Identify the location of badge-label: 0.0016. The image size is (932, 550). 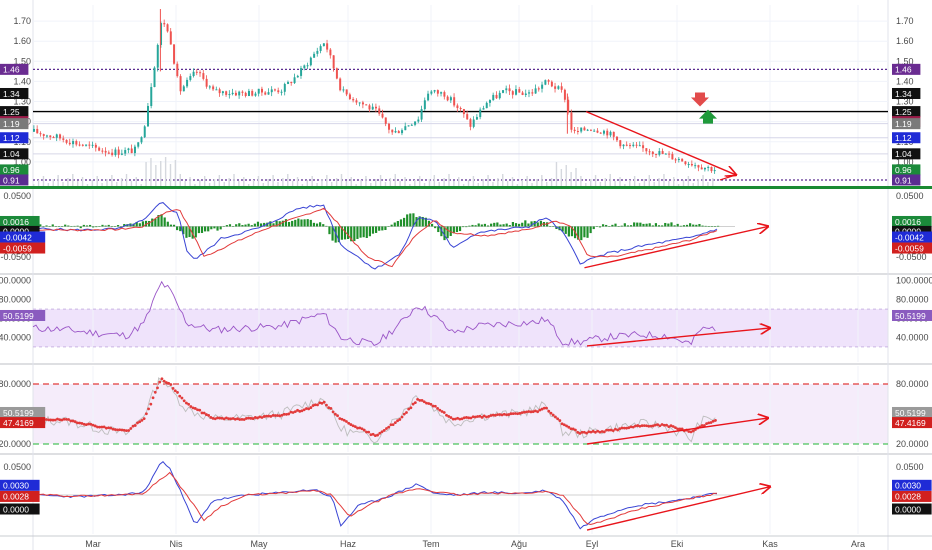
(16, 222).